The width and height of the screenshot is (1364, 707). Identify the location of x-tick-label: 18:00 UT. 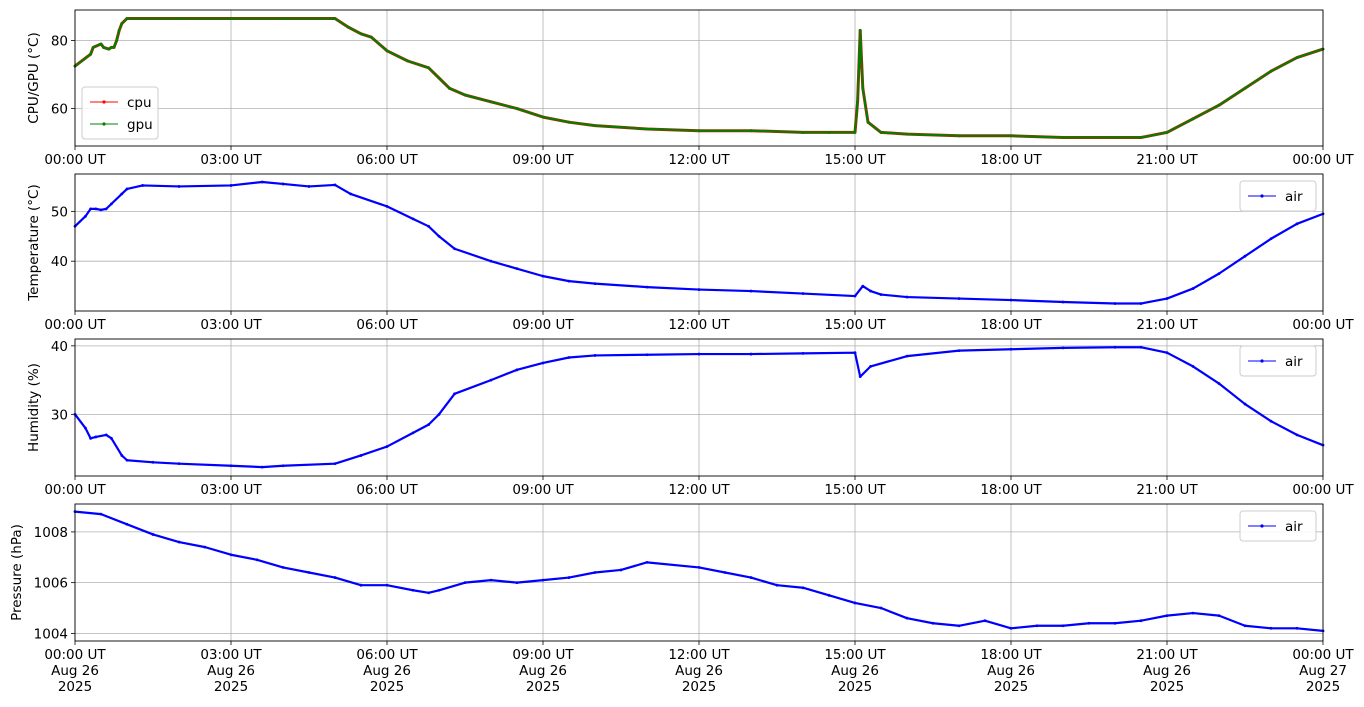
(1011, 160).